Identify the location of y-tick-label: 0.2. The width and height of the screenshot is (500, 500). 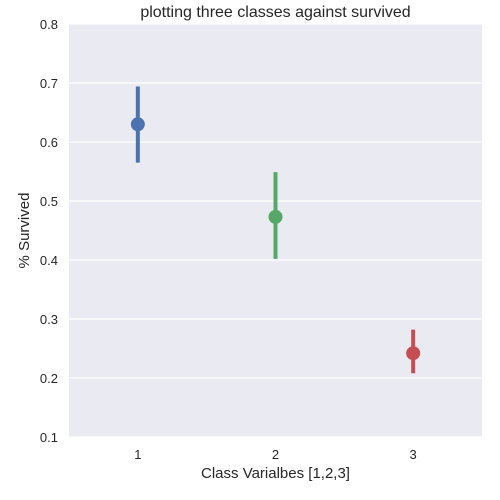
(49, 378).